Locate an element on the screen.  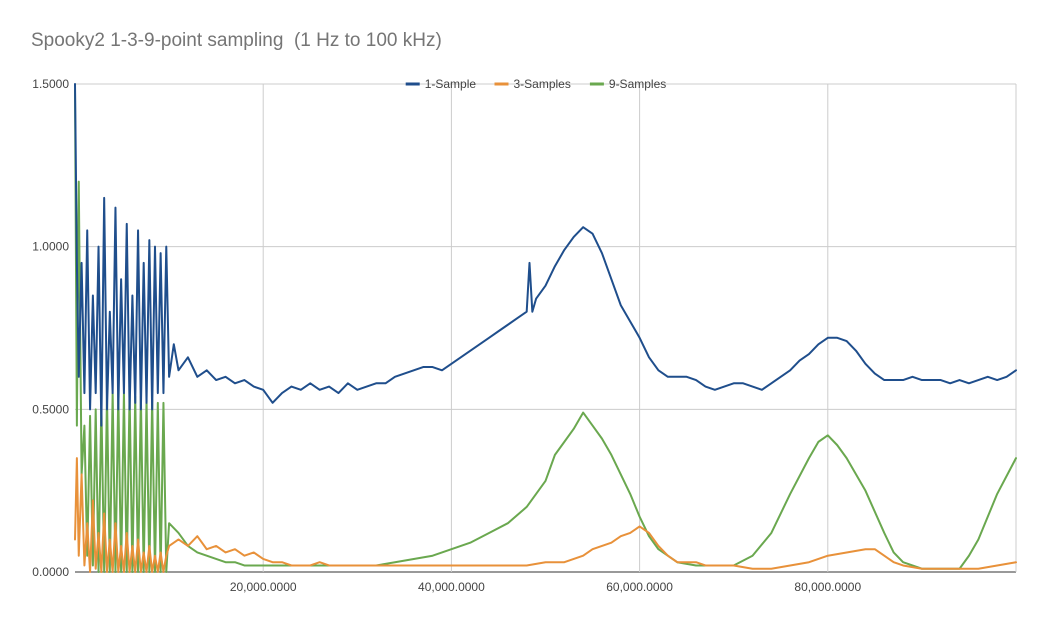
y-tick-label: 0.0000 is located at coordinates (50, 572).